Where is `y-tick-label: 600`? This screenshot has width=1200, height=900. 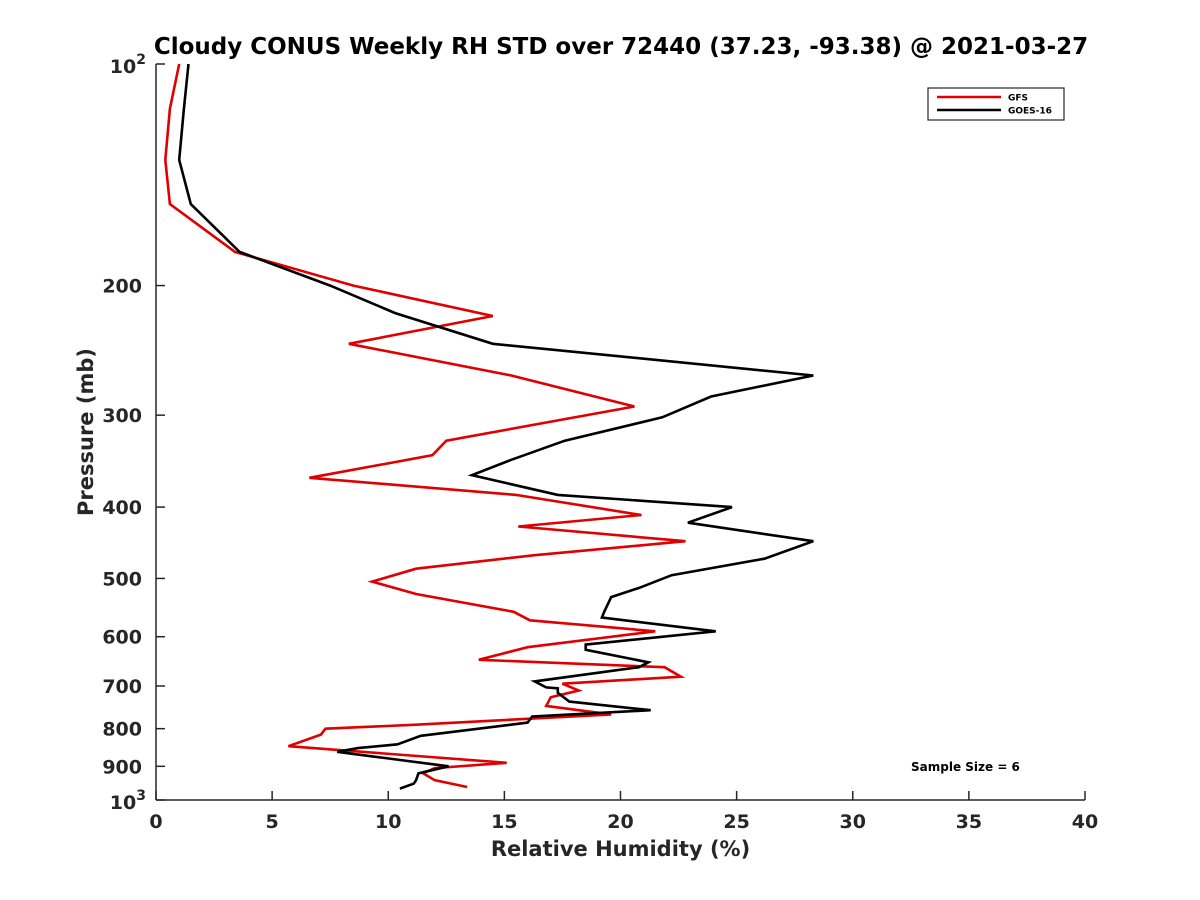
y-tick-label: 600 is located at coordinates (122, 638).